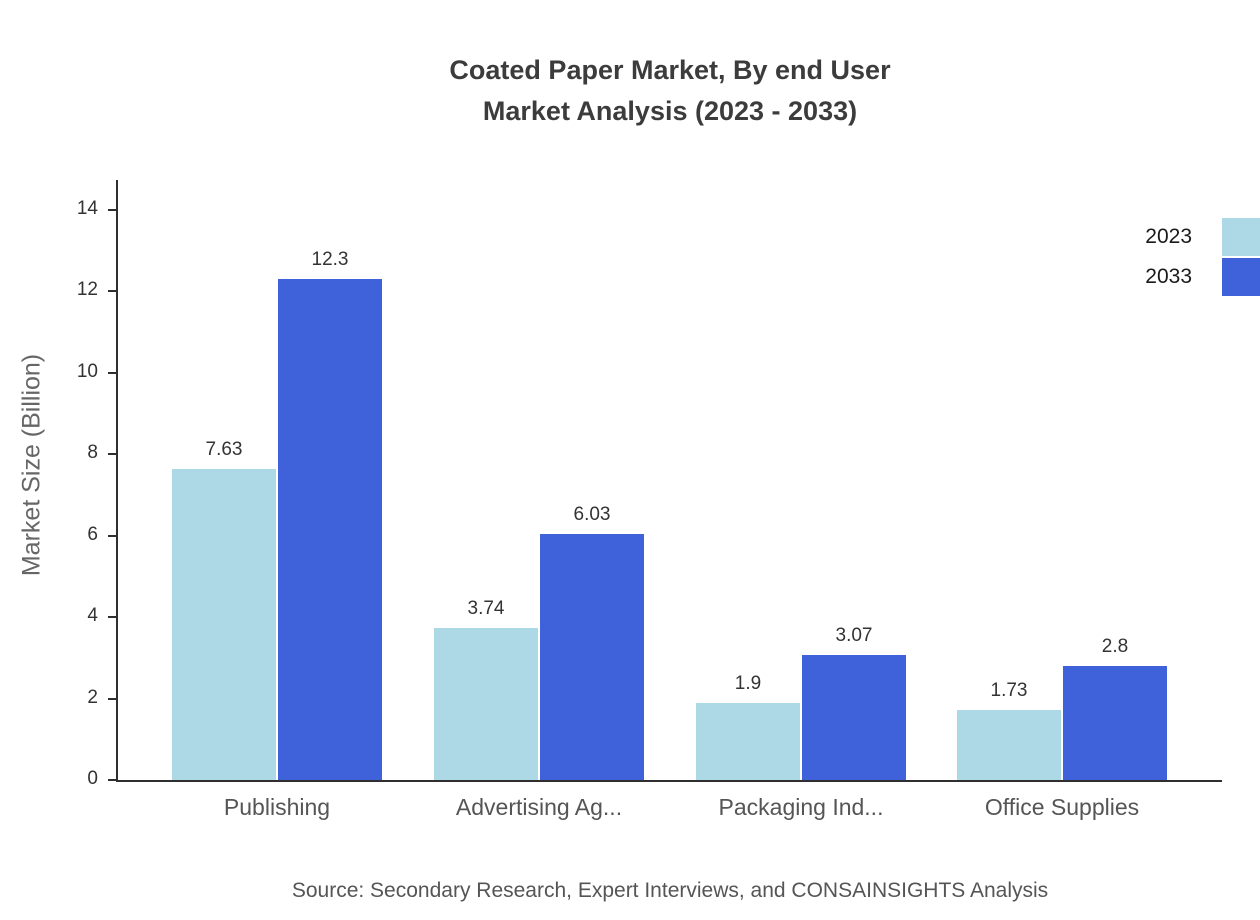  I want to click on y-tick-label: 6, so click(92, 534).